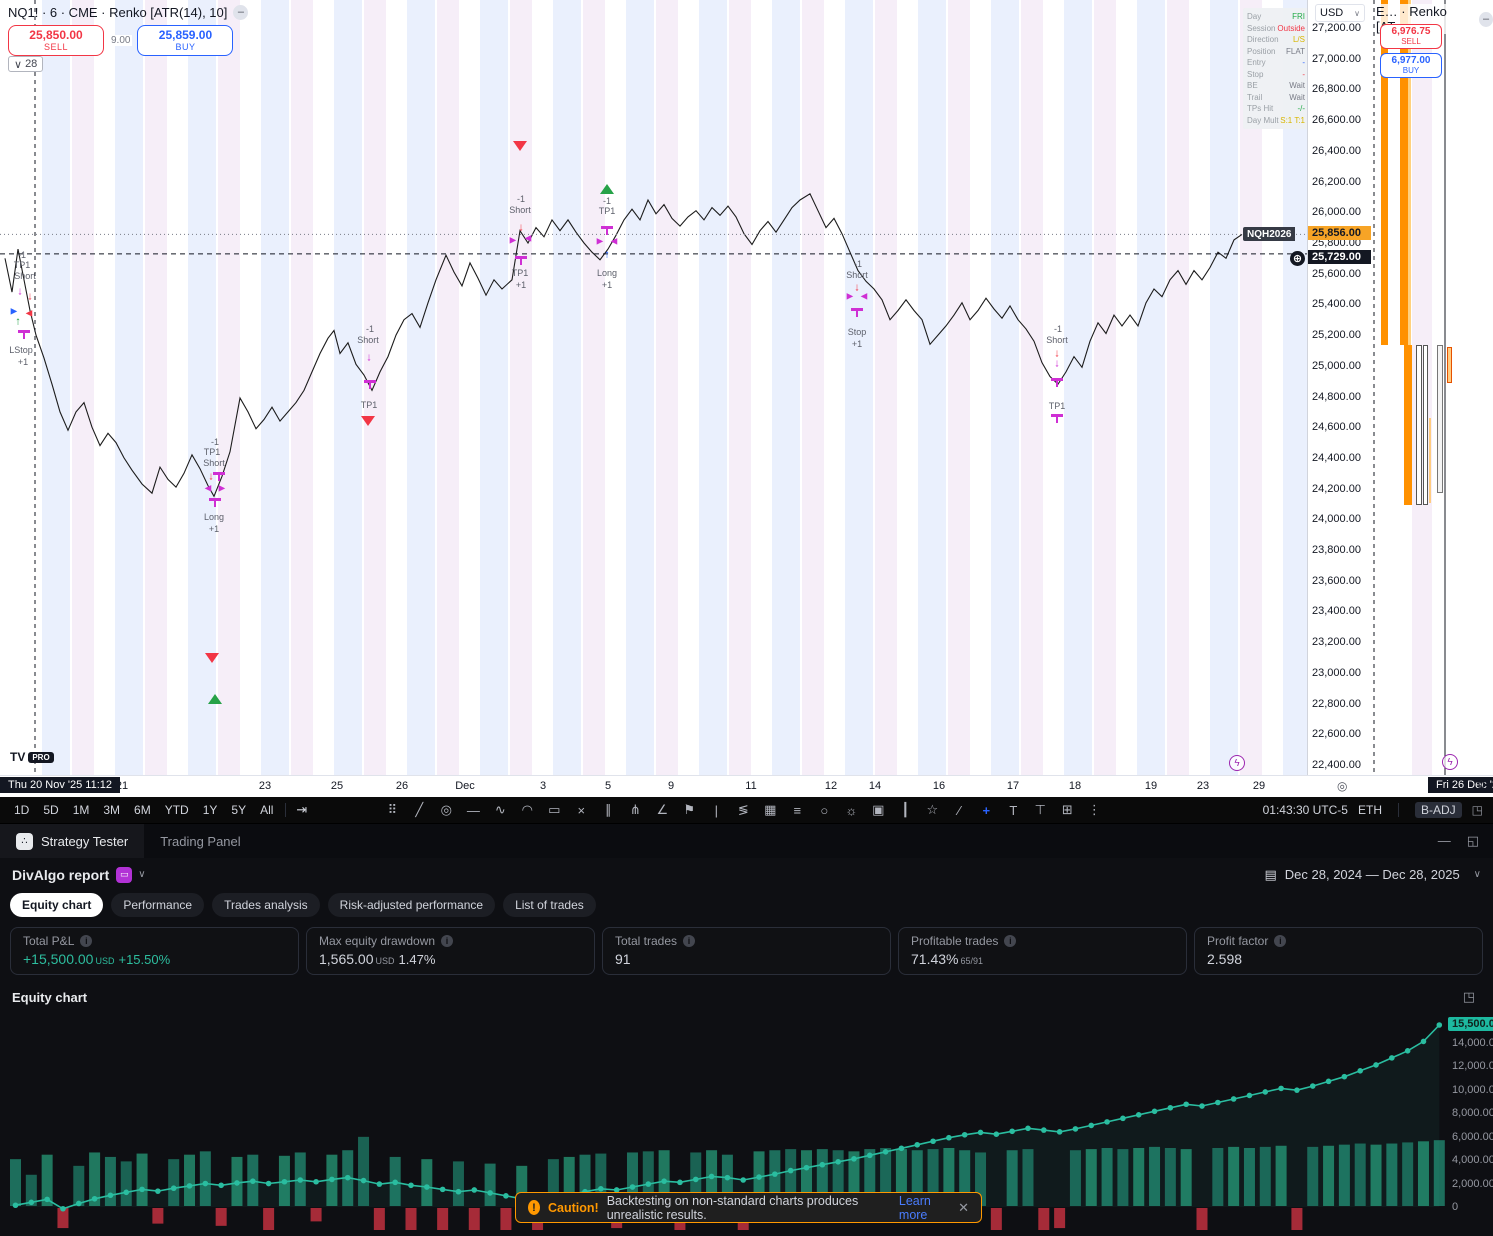 Image resolution: width=1493 pixels, height=1236 pixels. Describe the element at coordinates (864, 296) in the screenshot. I see `arrow-left-icon: ◄` at that location.